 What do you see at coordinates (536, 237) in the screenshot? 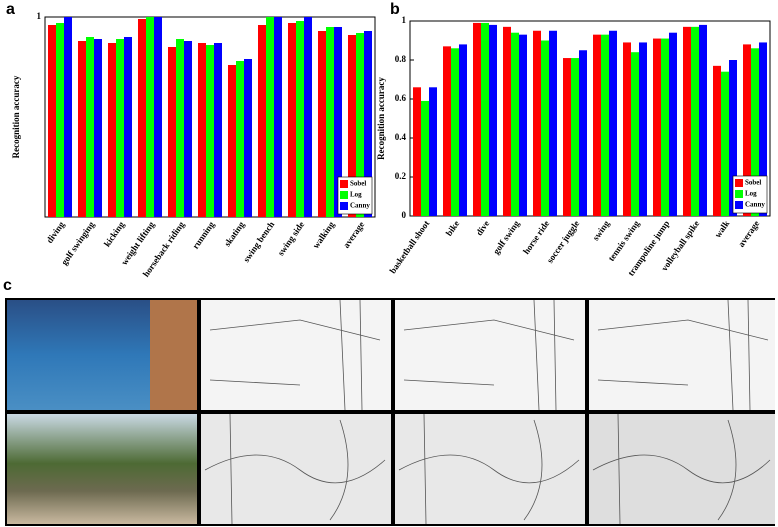
I see `x-tick-label: horse ride` at bounding box center [536, 237].